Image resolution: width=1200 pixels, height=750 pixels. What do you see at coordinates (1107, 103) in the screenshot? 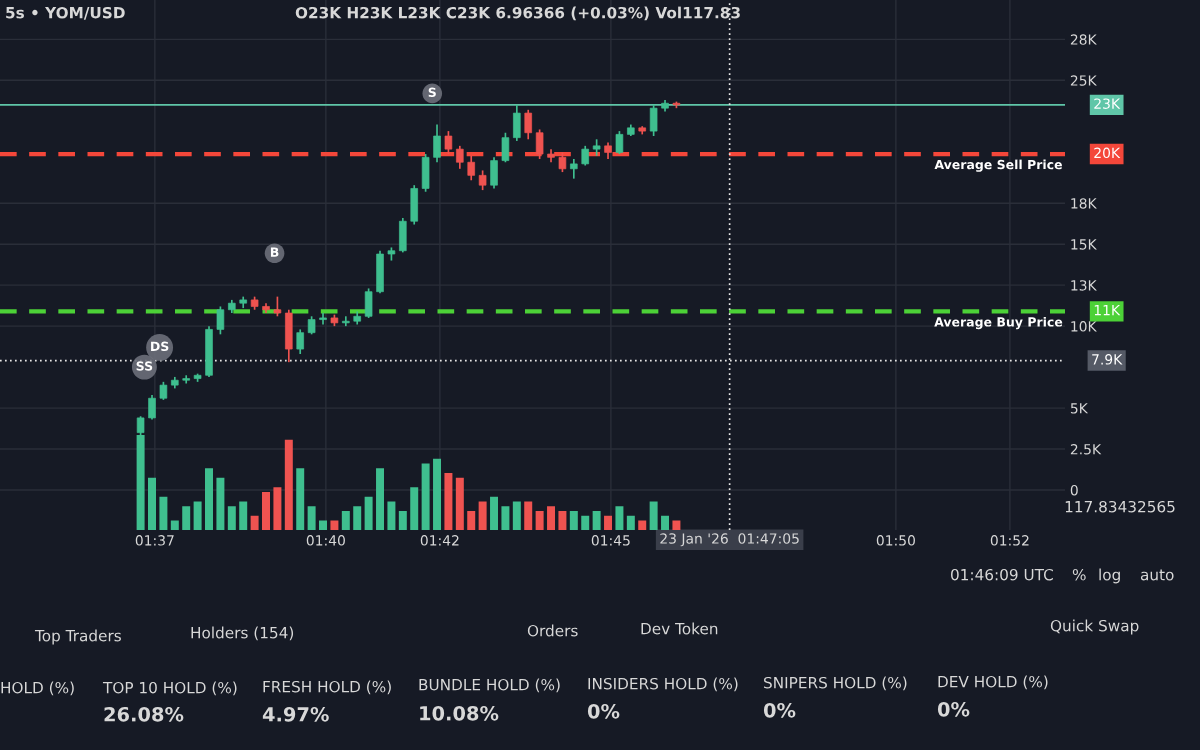
I see `ref-line-label: 23K` at bounding box center [1107, 103].